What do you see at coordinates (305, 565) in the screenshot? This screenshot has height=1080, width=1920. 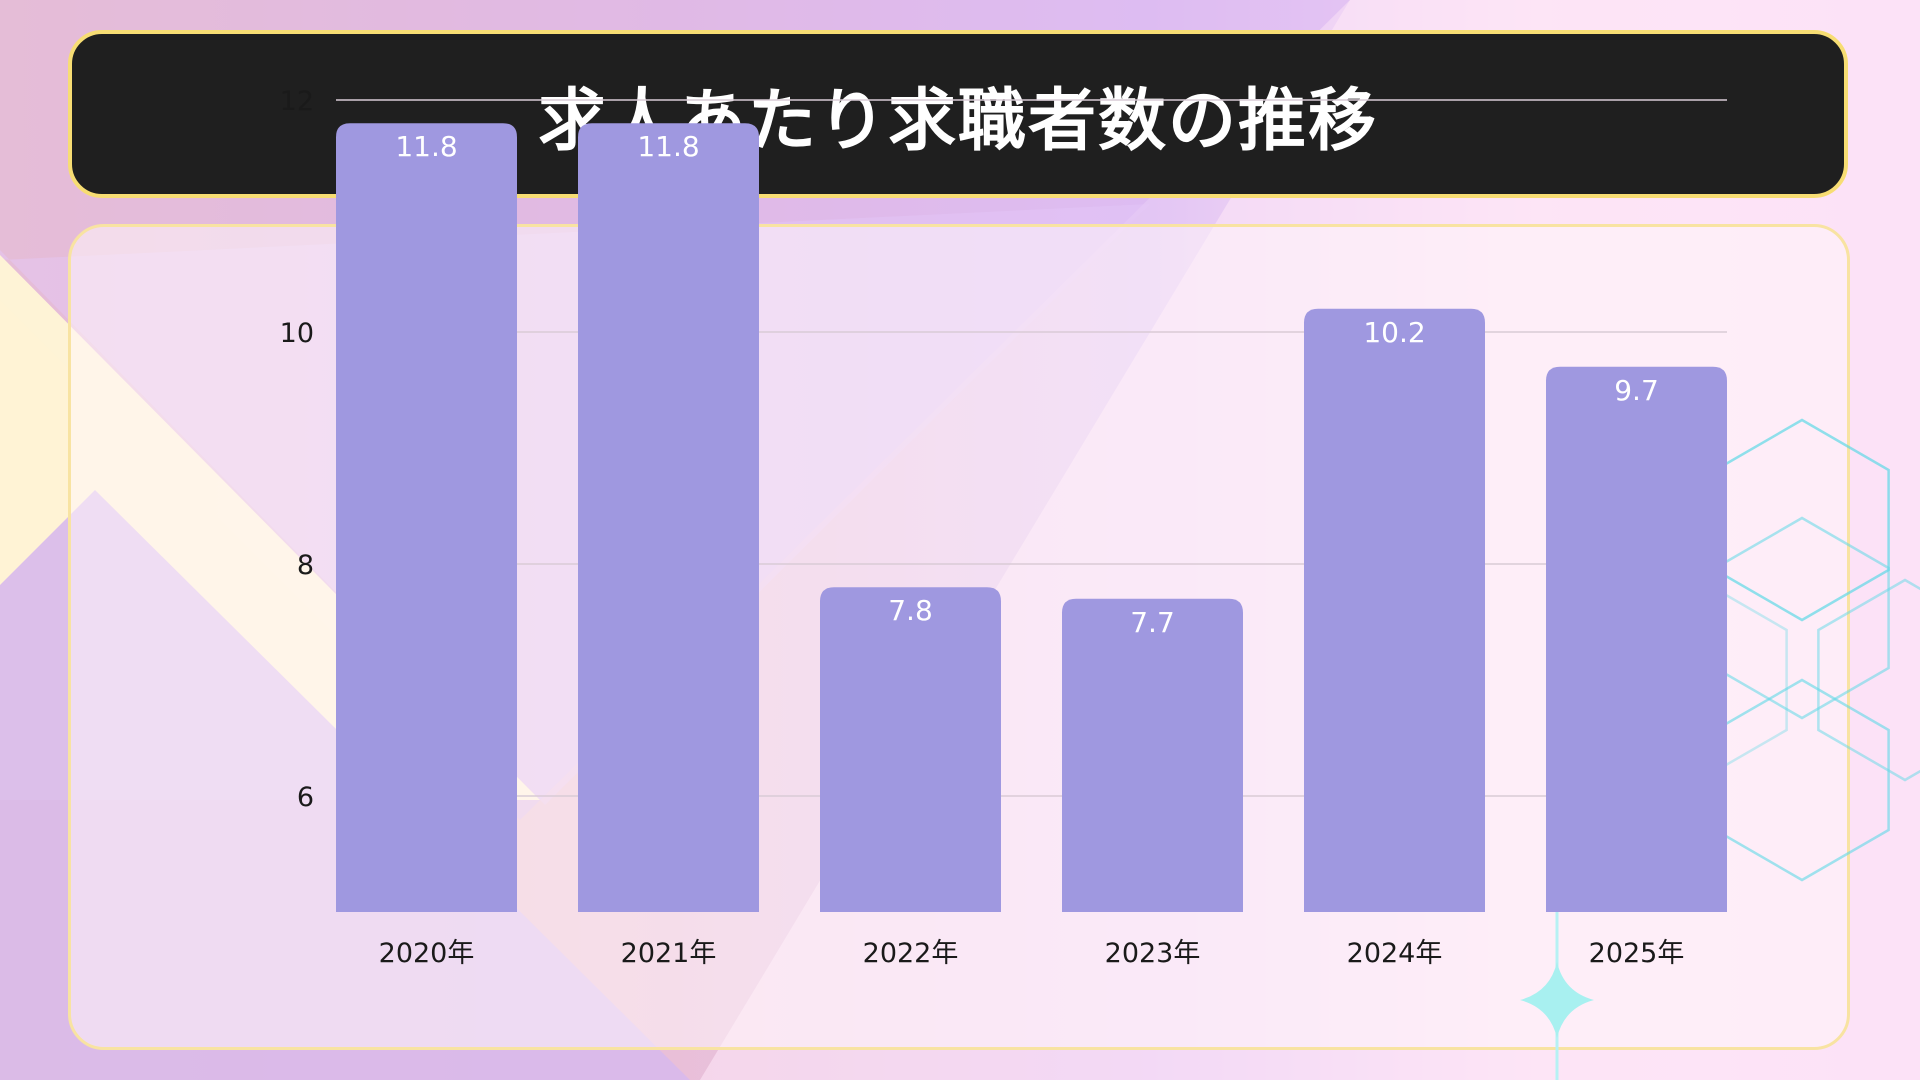 I see `y-tick-label: 8` at bounding box center [305, 565].